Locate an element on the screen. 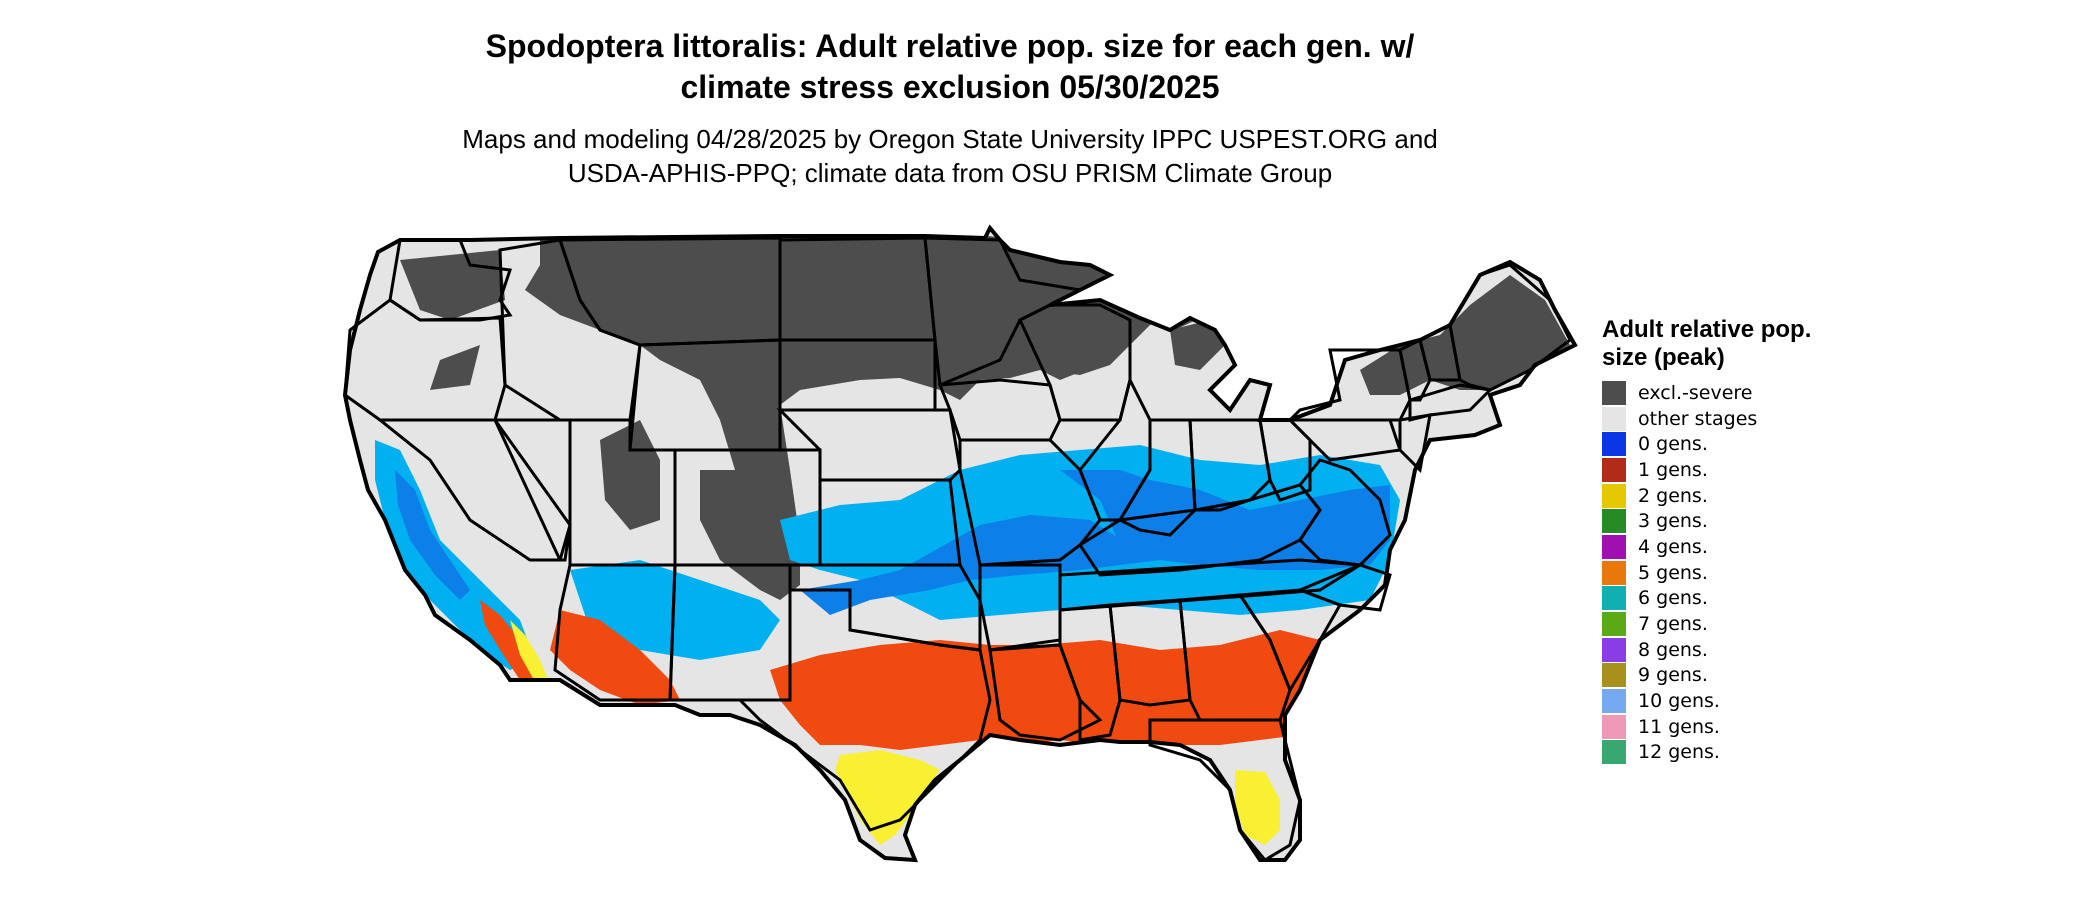  zone-light-blue-arizona is located at coordinates (675, 610).